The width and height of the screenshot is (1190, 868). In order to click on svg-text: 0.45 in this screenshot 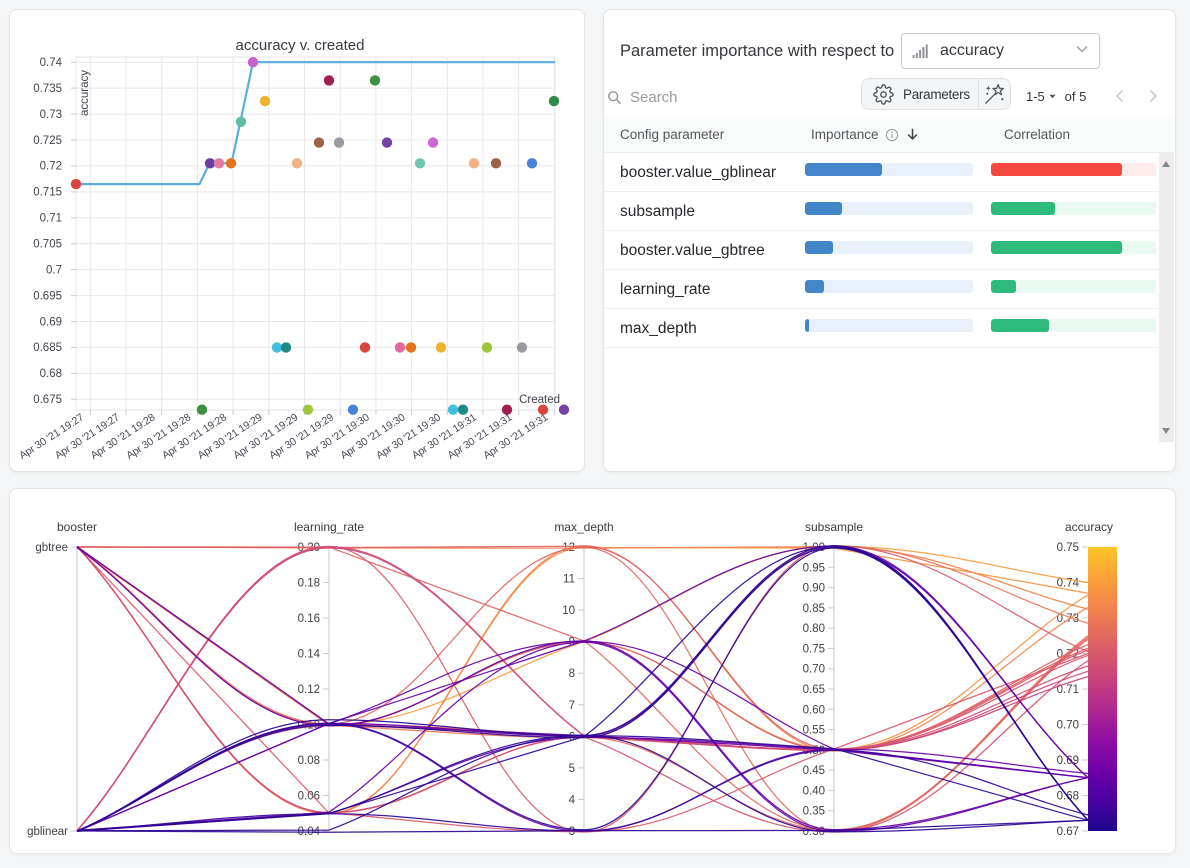, I will do `click(814, 771)`.